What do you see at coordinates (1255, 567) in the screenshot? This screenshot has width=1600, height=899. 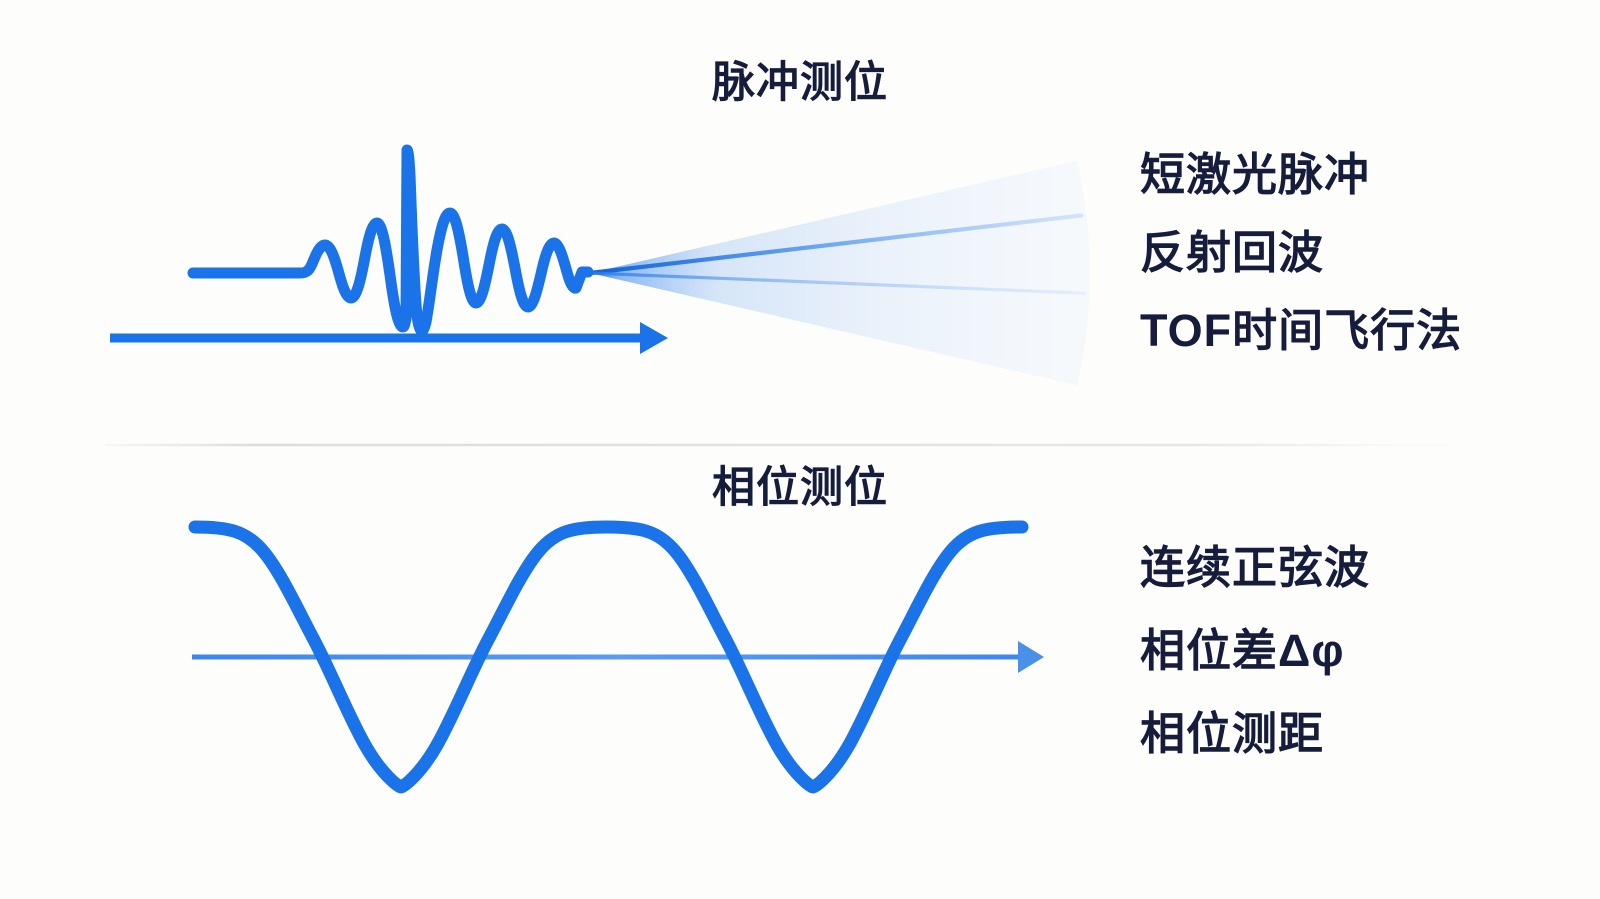 I see `phase-label-1: 连续正弦波` at bounding box center [1255, 567].